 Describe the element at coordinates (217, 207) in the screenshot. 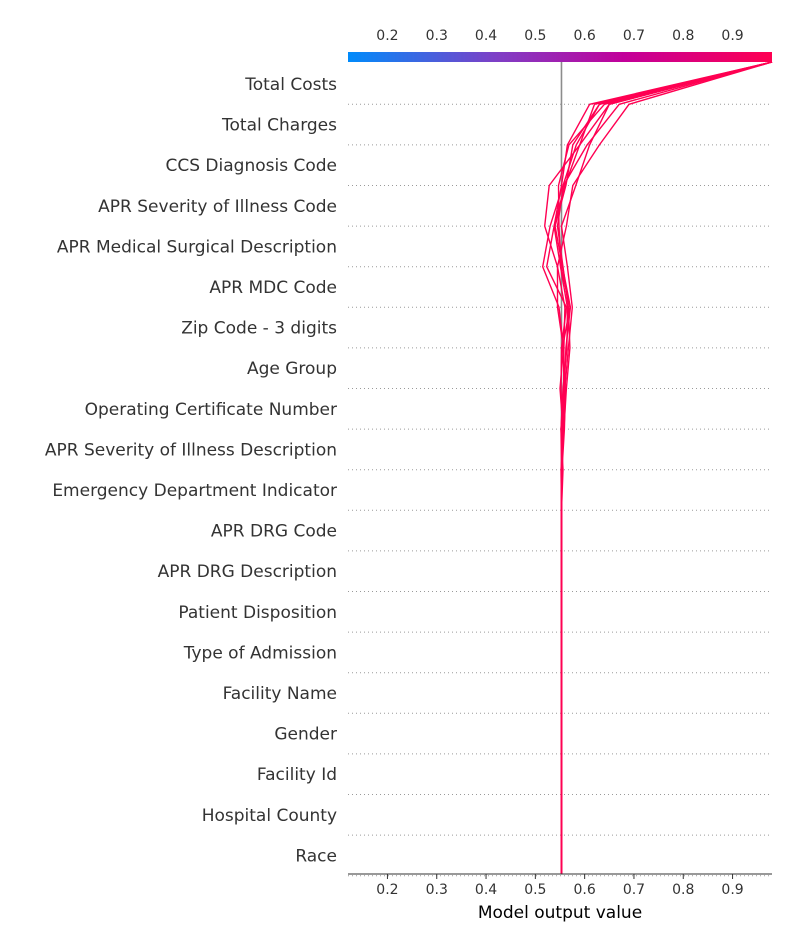

I see `feature-label: APR Severity of Illness Code` at that location.